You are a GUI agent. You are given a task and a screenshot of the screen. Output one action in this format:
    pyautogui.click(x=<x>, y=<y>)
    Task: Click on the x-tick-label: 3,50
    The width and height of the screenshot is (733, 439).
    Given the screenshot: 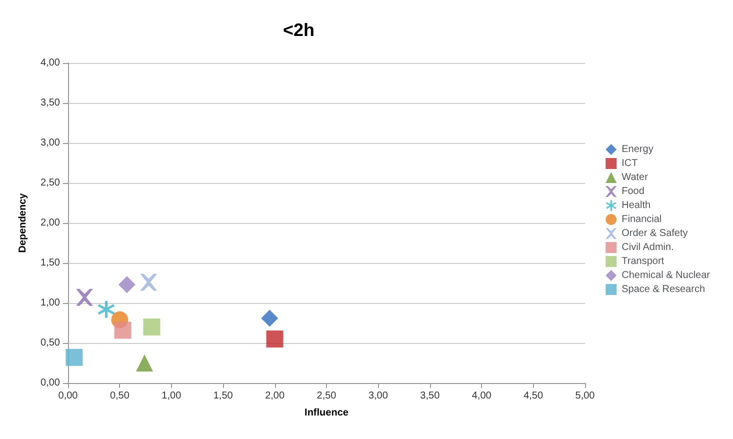 What is the action you would take?
    pyautogui.click(x=430, y=396)
    